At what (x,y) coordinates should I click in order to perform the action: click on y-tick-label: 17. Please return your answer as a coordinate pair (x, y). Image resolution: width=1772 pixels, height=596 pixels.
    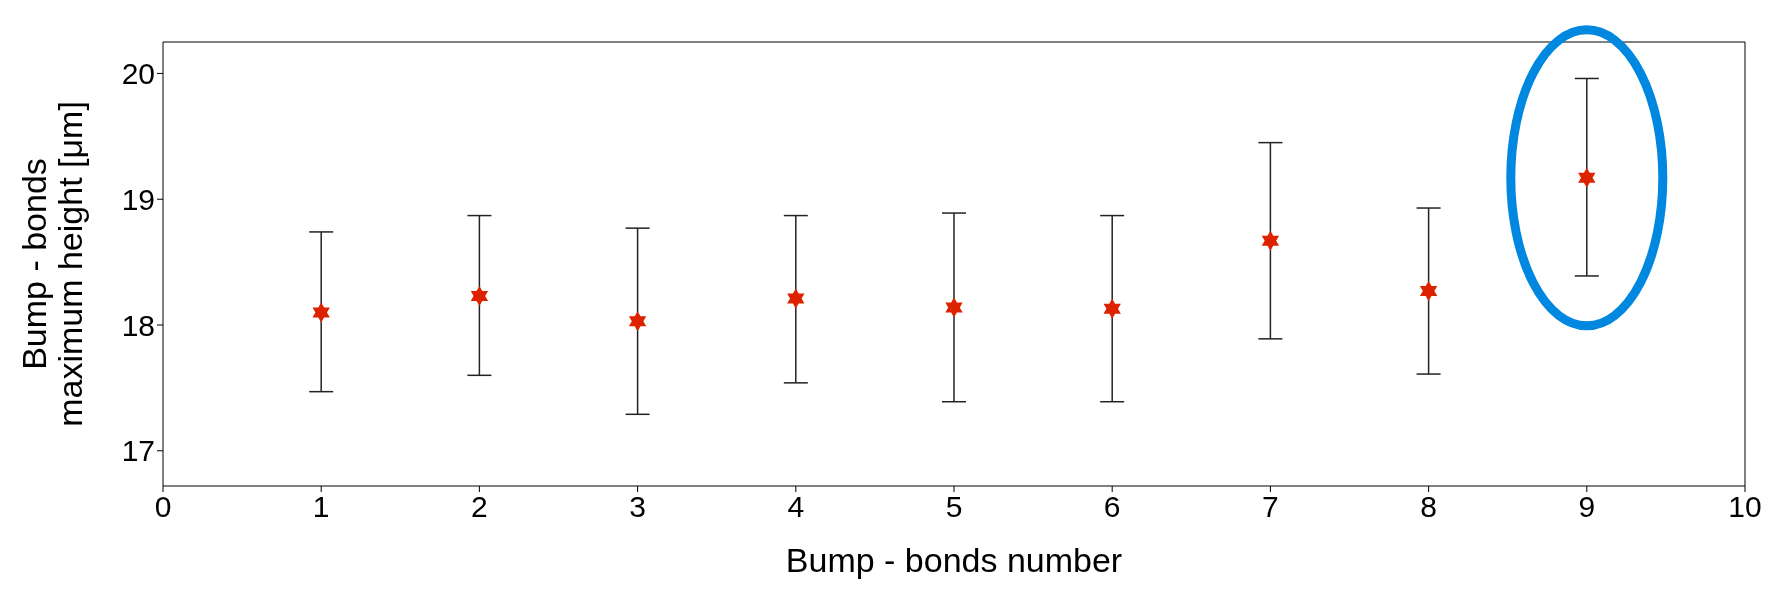
    Looking at the image, I should click on (138, 451).